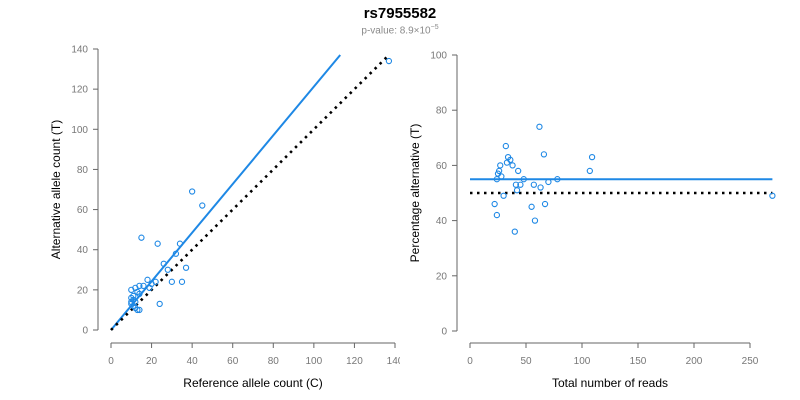 This screenshot has width=800, height=400. I want to click on x-tick-label: 120, so click(354, 361).